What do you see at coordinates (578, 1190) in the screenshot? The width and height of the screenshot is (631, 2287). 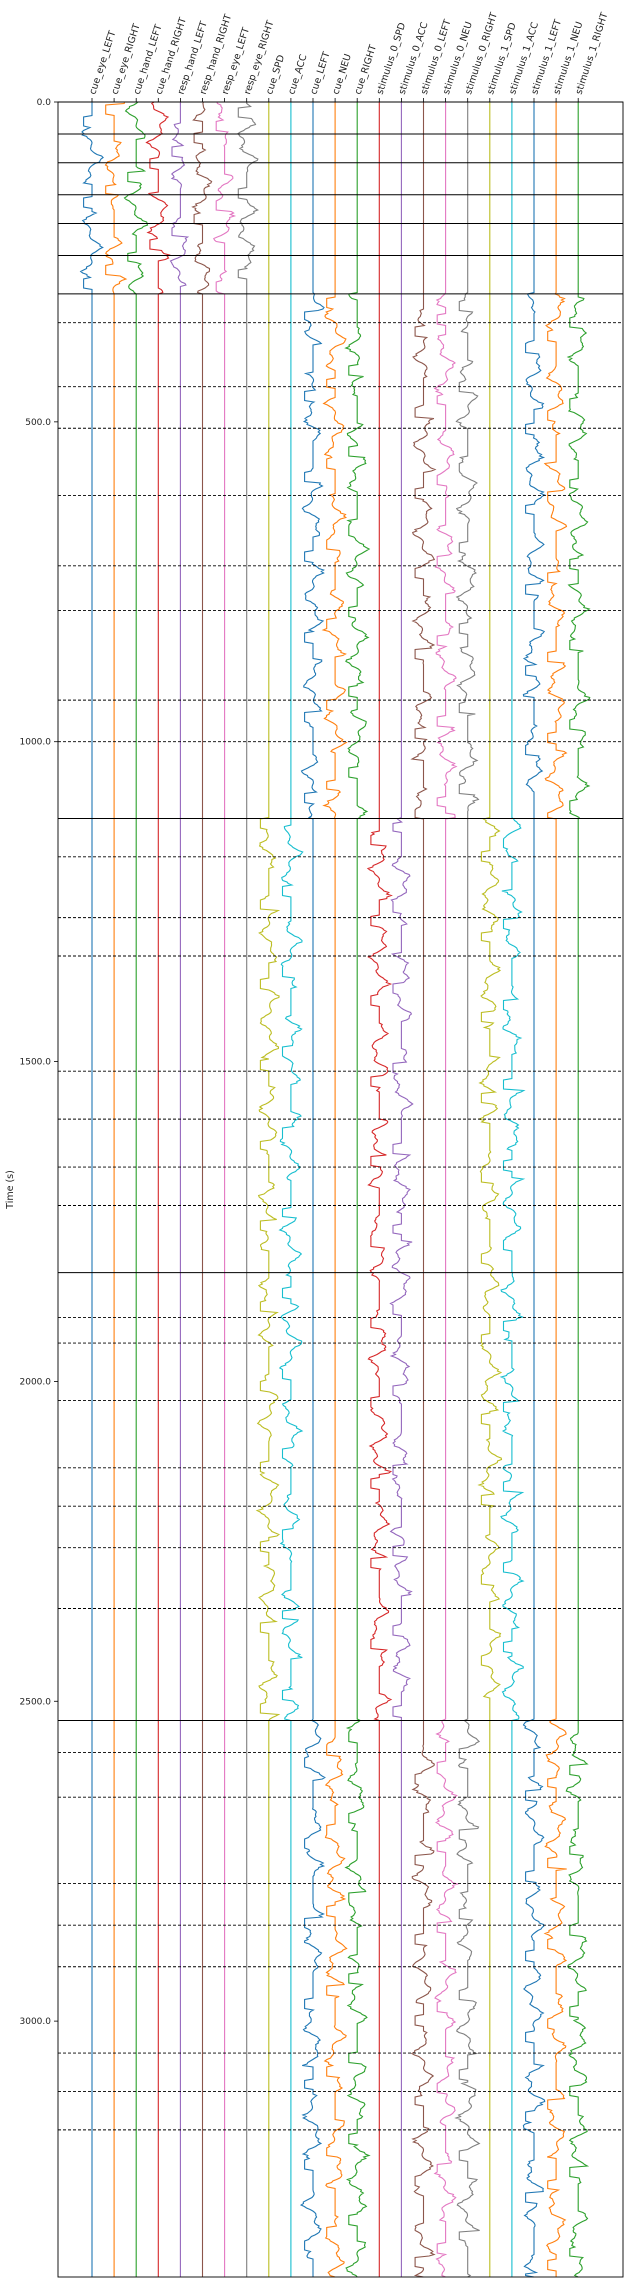 I see `trace-stimulus_1_RIGHT` at bounding box center [578, 1190].